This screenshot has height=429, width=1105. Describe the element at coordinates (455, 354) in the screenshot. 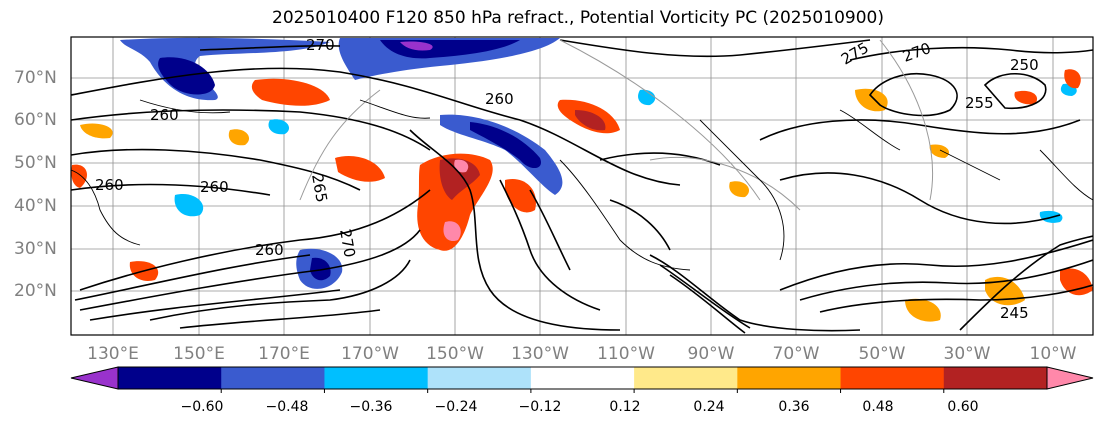

I see `lon-label: 150°W` at that location.